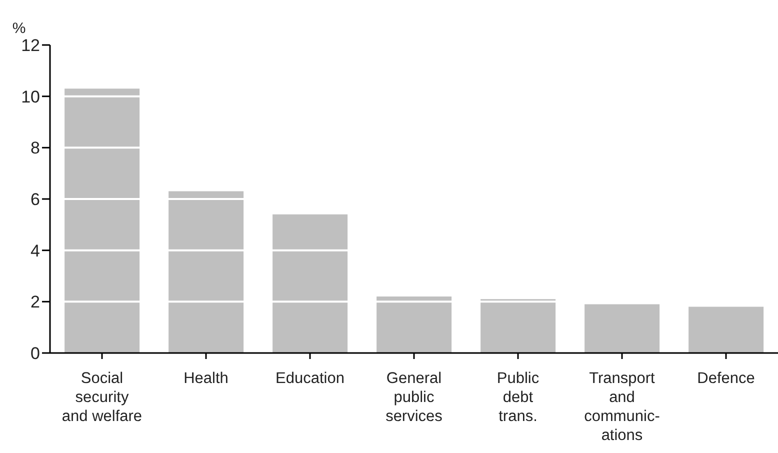  Describe the element at coordinates (35, 354) in the screenshot. I see `y-tick-label: 0` at that location.